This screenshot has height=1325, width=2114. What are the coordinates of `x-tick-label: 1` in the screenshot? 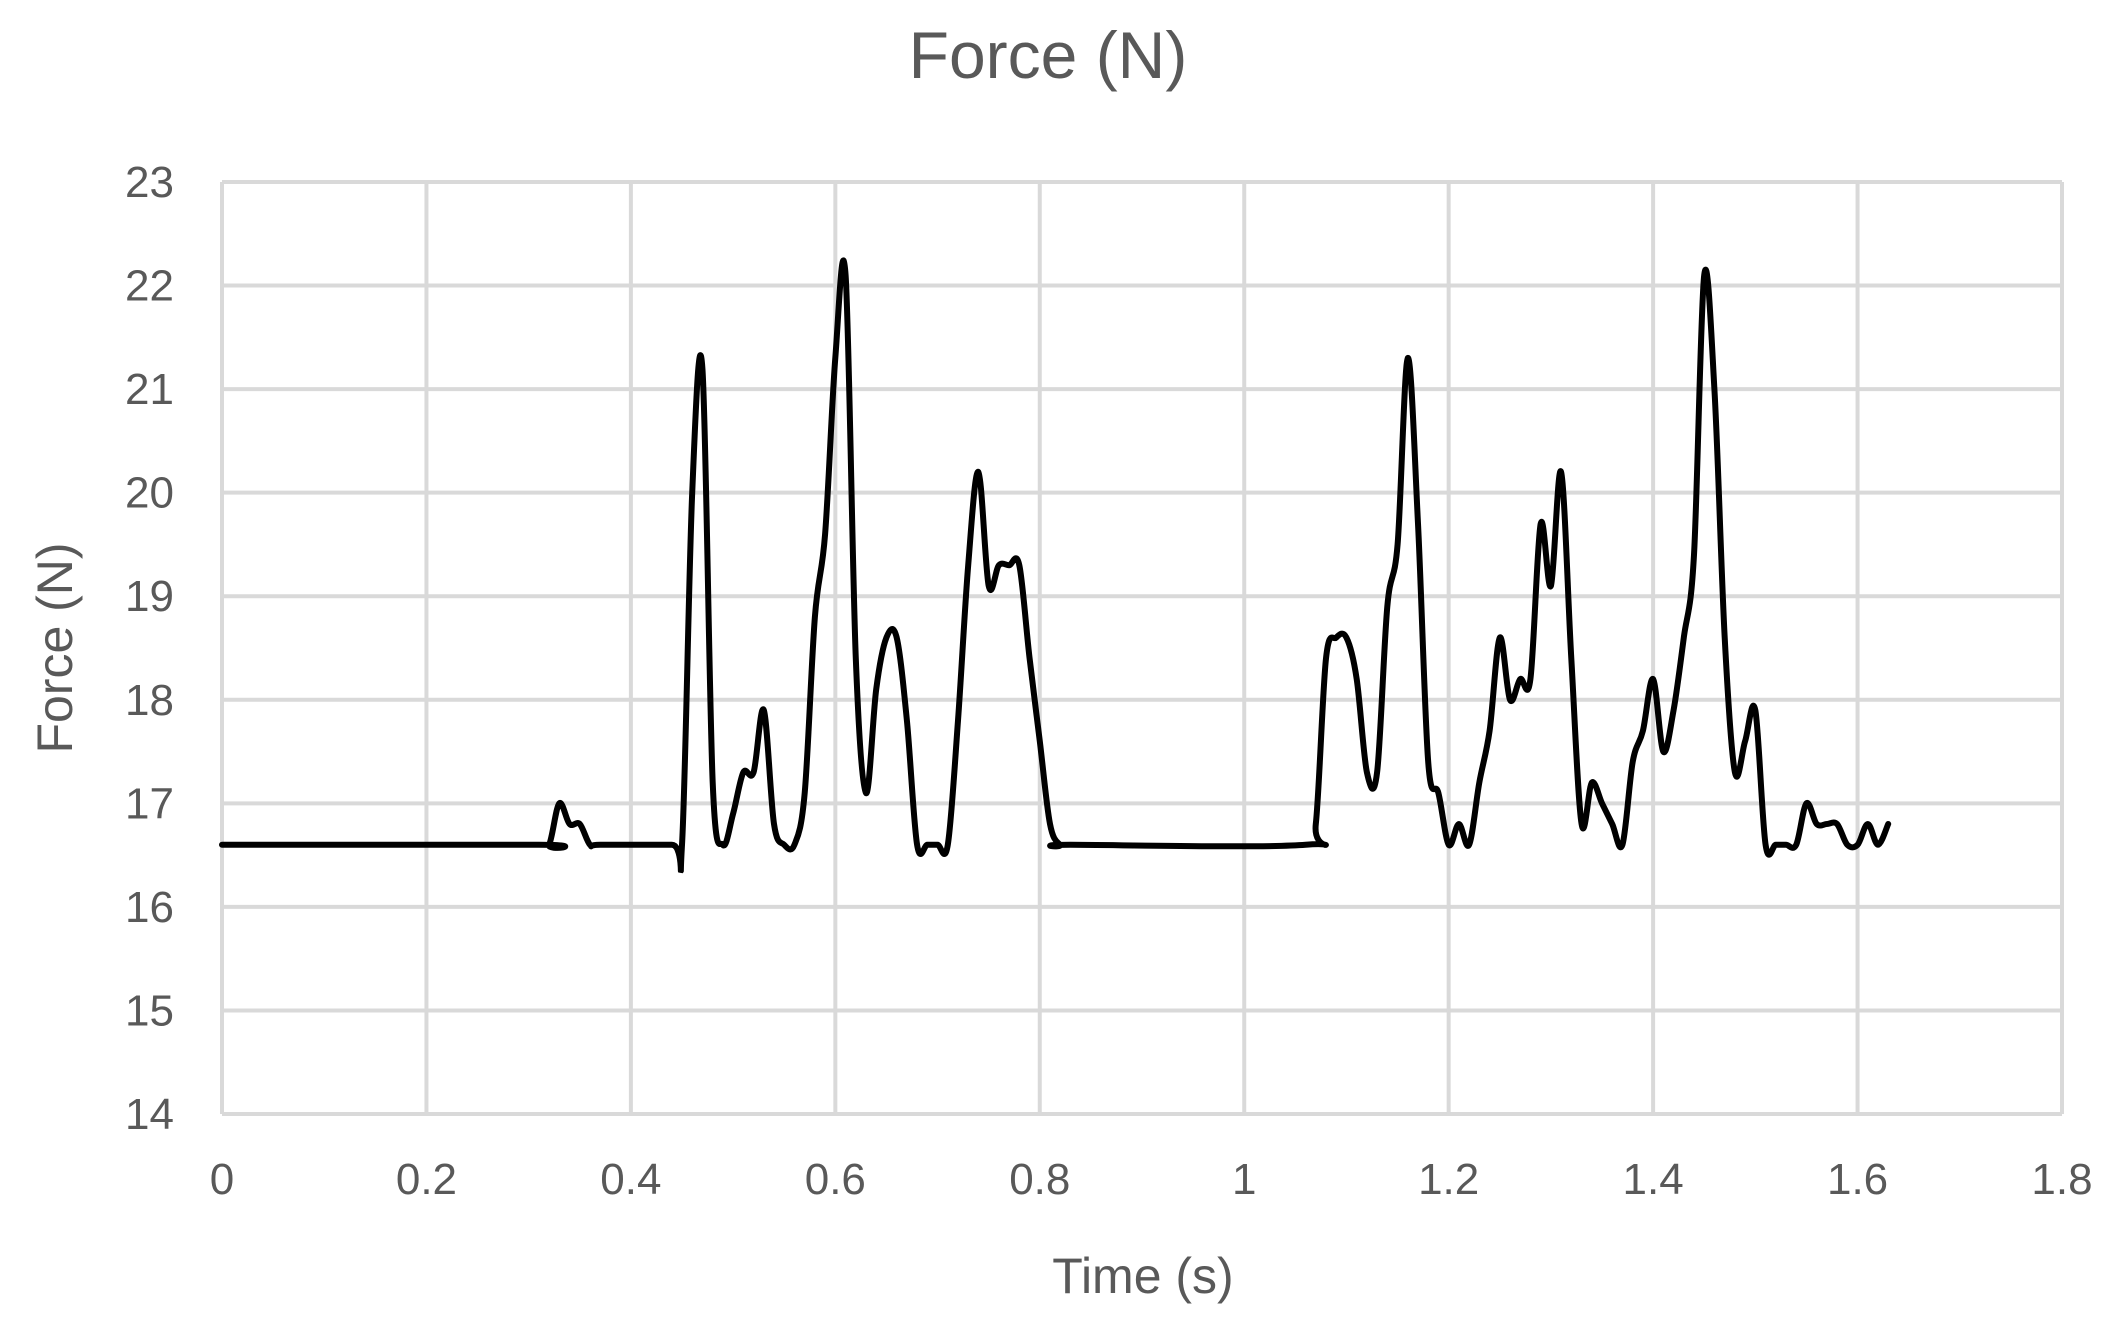 It's located at (1244, 1179).